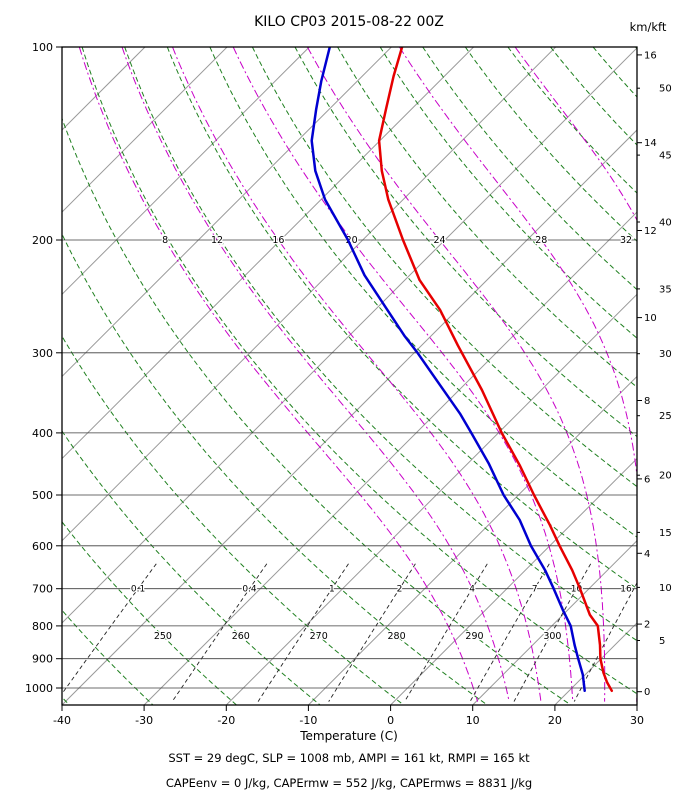  What do you see at coordinates (42, 659) in the screenshot?
I see `pressure-tick-label: 900` at bounding box center [42, 659].